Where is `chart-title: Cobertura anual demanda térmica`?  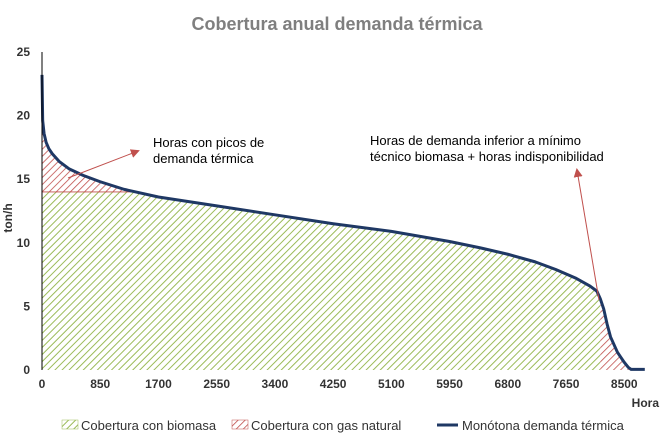
chart-title: Cobertura anual demanda térmica is located at coordinates (337, 24).